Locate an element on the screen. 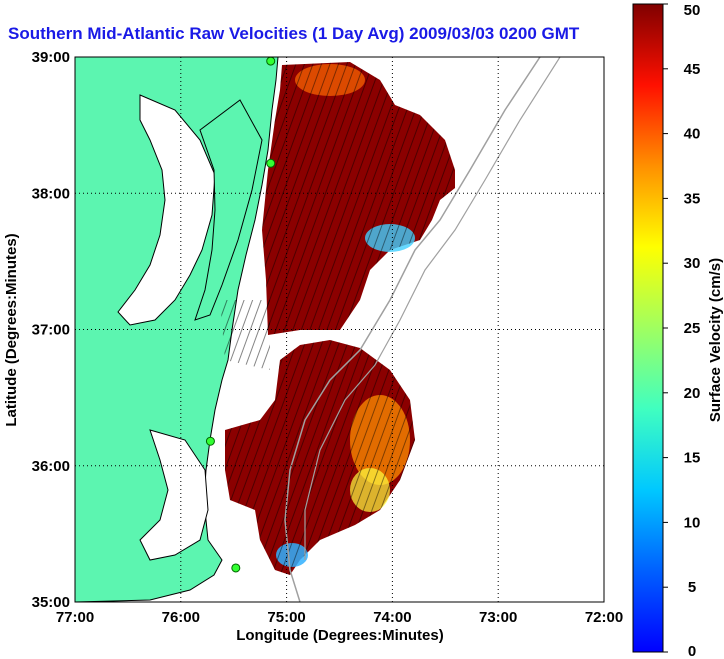 This screenshot has height=659, width=724. x-axis-label: Longitude (Degrees:Minutes) is located at coordinates (340, 635).